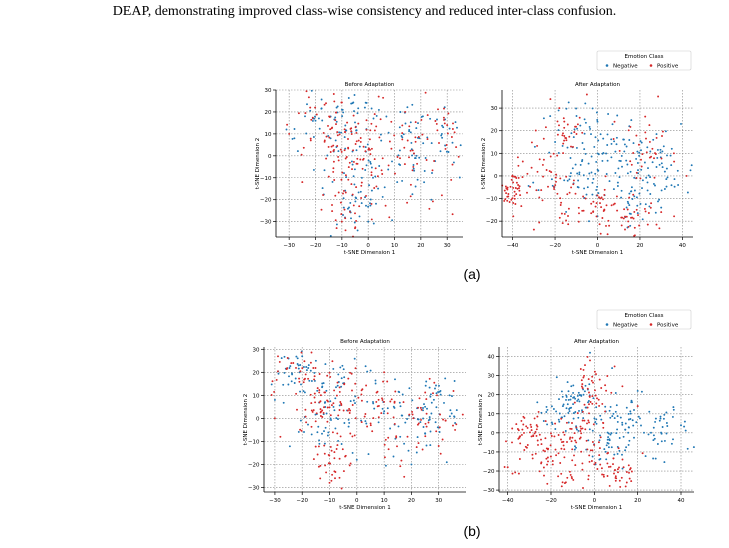 This screenshot has width=729, height=548. Describe the element at coordinates (365, 342) in the screenshot. I see `panel-title: Before Adaptation` at that location.